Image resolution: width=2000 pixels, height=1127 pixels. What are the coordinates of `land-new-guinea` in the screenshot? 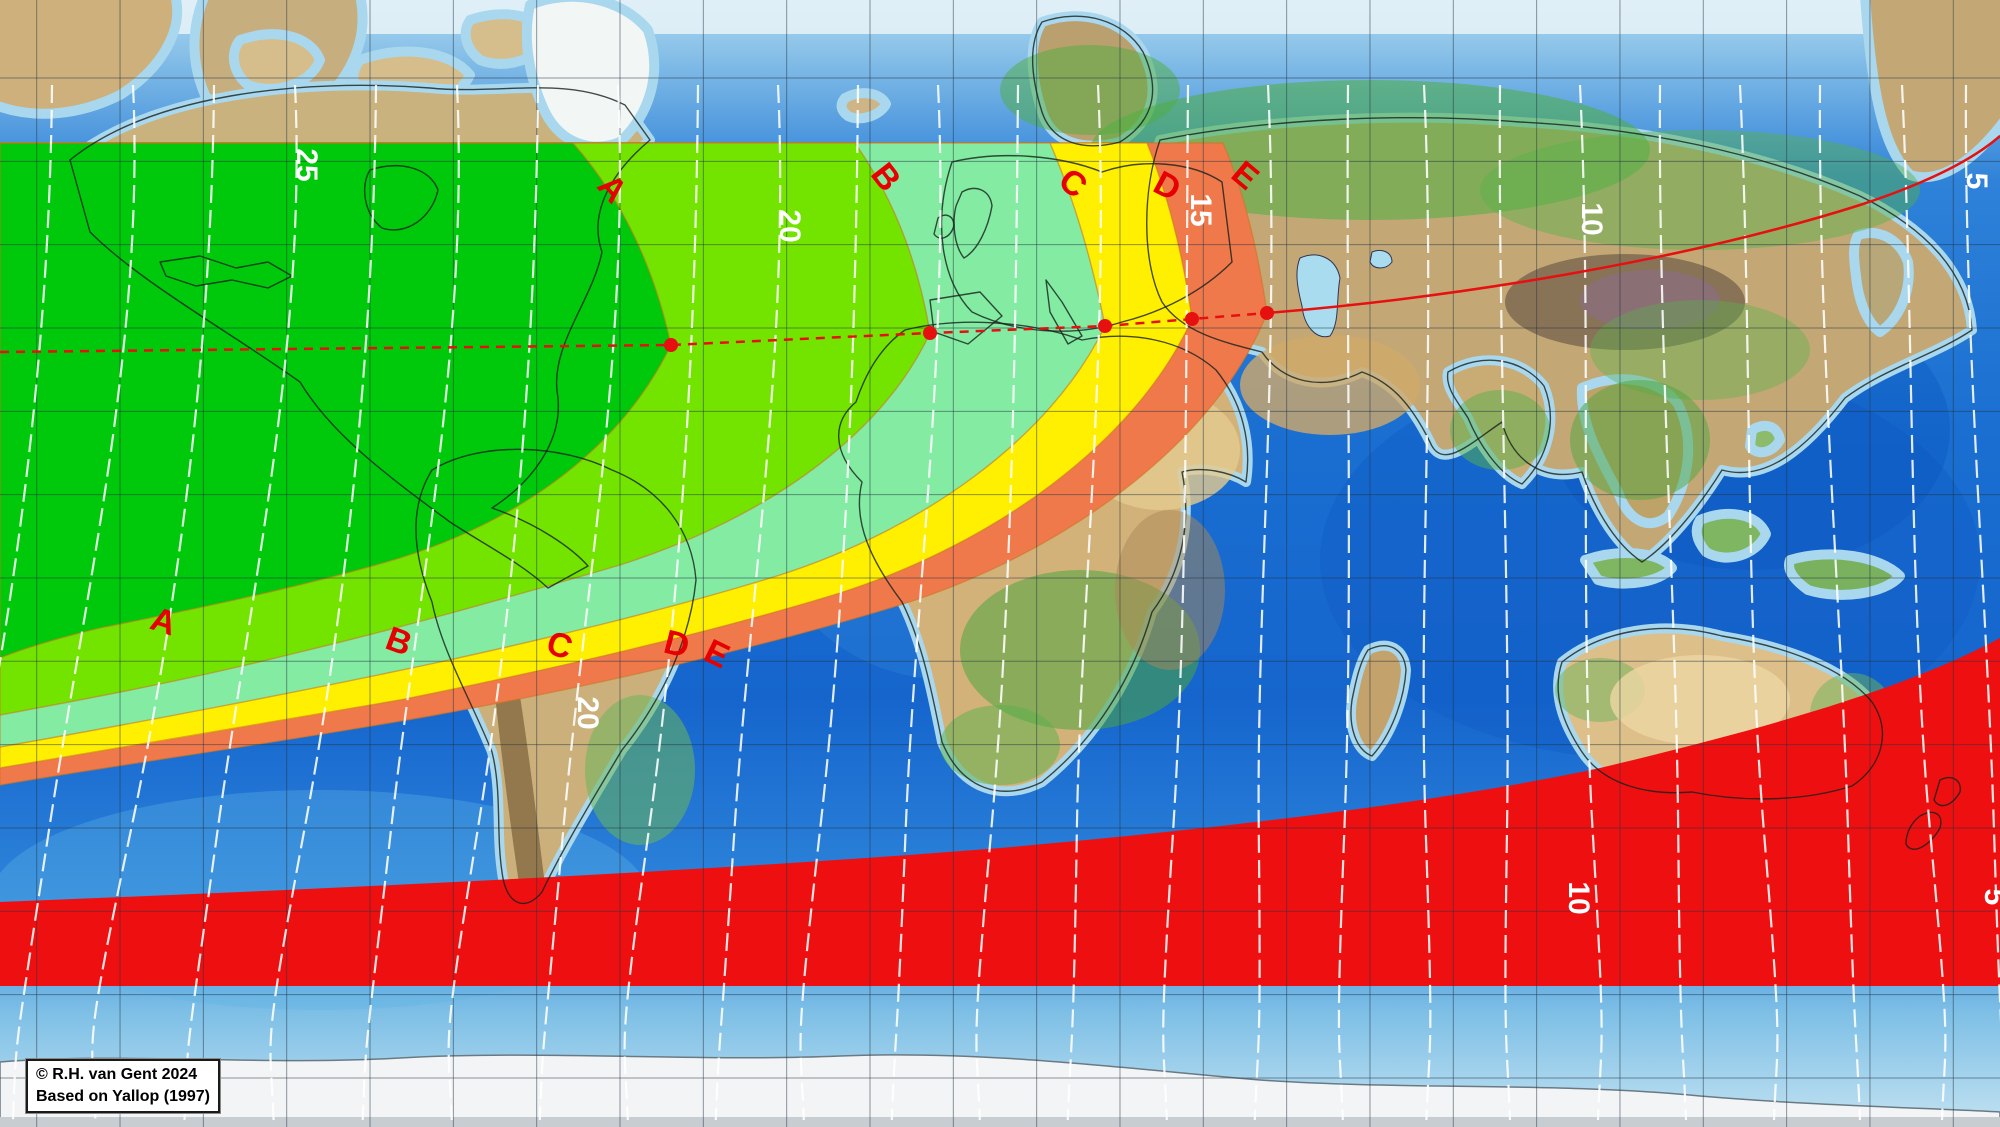 It's located at (1844, 574).